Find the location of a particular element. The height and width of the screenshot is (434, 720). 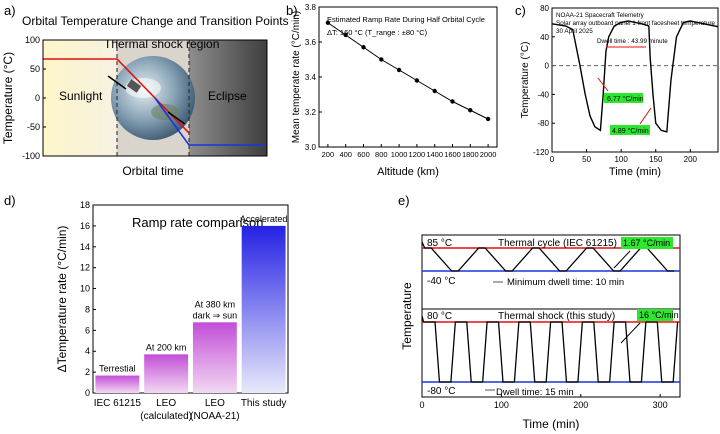

b-ytick-label: 3.2 is located at coordinates (311, 112).